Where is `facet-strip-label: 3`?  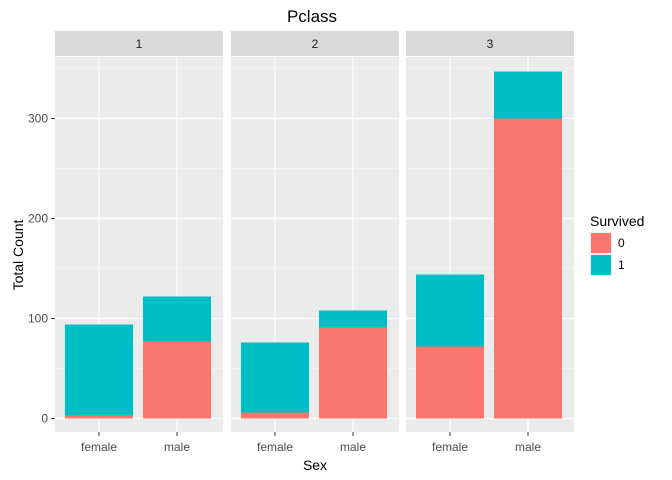 facet-strip-label: 3 is located at coordinates (490, 44).